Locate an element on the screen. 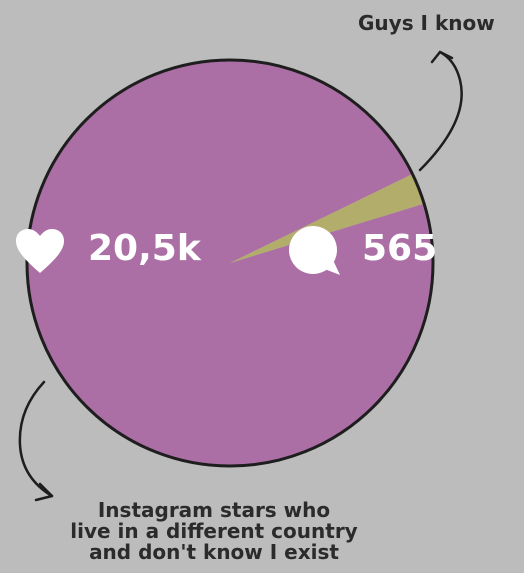 Image resolution: width=524 pixels, height=573 pixels. slice-label-stars-line-3: and don't know I exist is located at coordinates (214, 552).